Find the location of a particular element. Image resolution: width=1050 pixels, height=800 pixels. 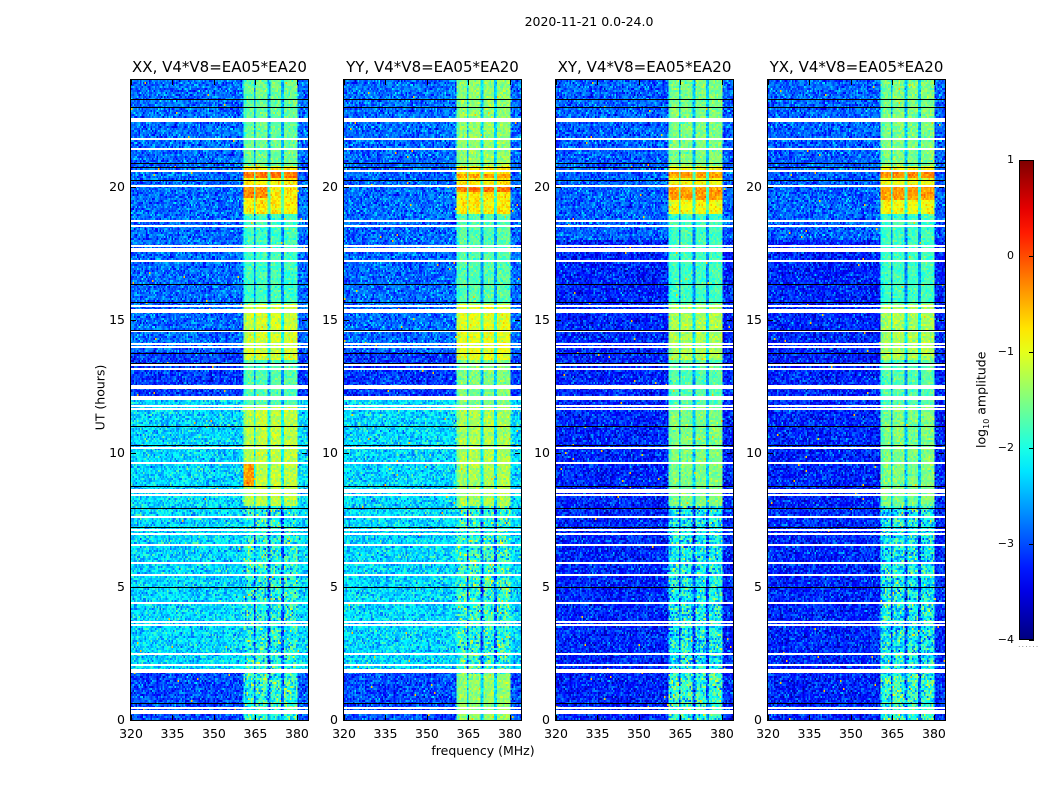

colorbar-label: log10 amplitude is located at coordinates (982, 399).